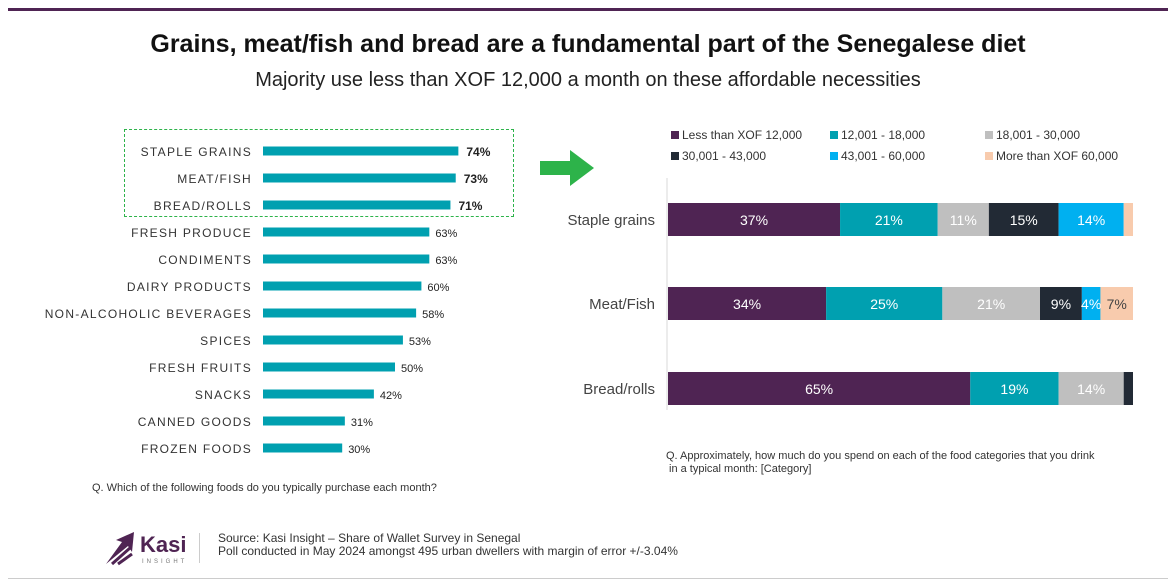  What do you see at coordinates (742, 135) in the screenshot?
I see `legend-label: Less than XOF 12,000` at bounding box center [742, 135].